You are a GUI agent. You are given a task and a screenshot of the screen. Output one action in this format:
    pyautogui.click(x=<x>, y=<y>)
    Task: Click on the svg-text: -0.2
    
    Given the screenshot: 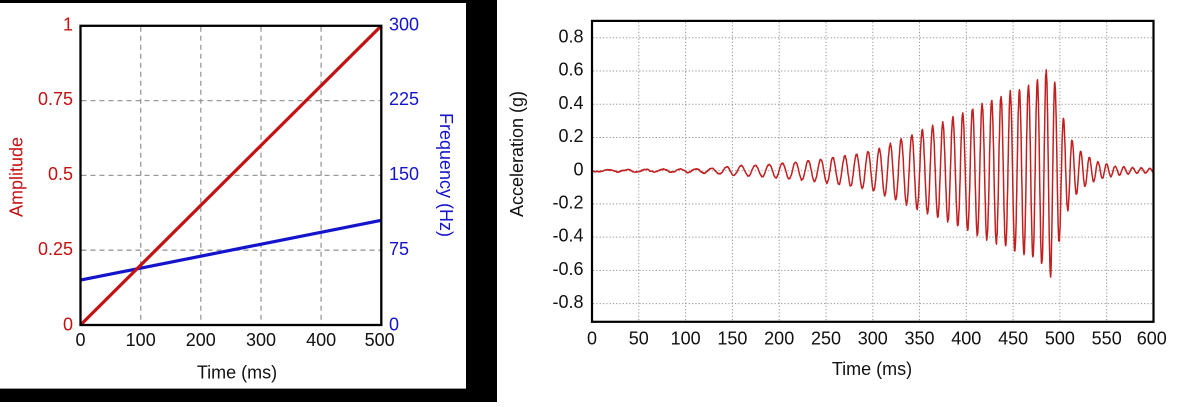 What is the action you would take?
    pyautogui.click(x=567, y=203)
    